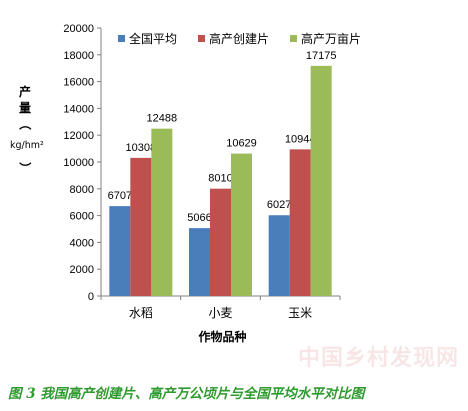 This screenshot has height=411, width=468. I want to click on bar-value-label: 12488, so click(162, 119).